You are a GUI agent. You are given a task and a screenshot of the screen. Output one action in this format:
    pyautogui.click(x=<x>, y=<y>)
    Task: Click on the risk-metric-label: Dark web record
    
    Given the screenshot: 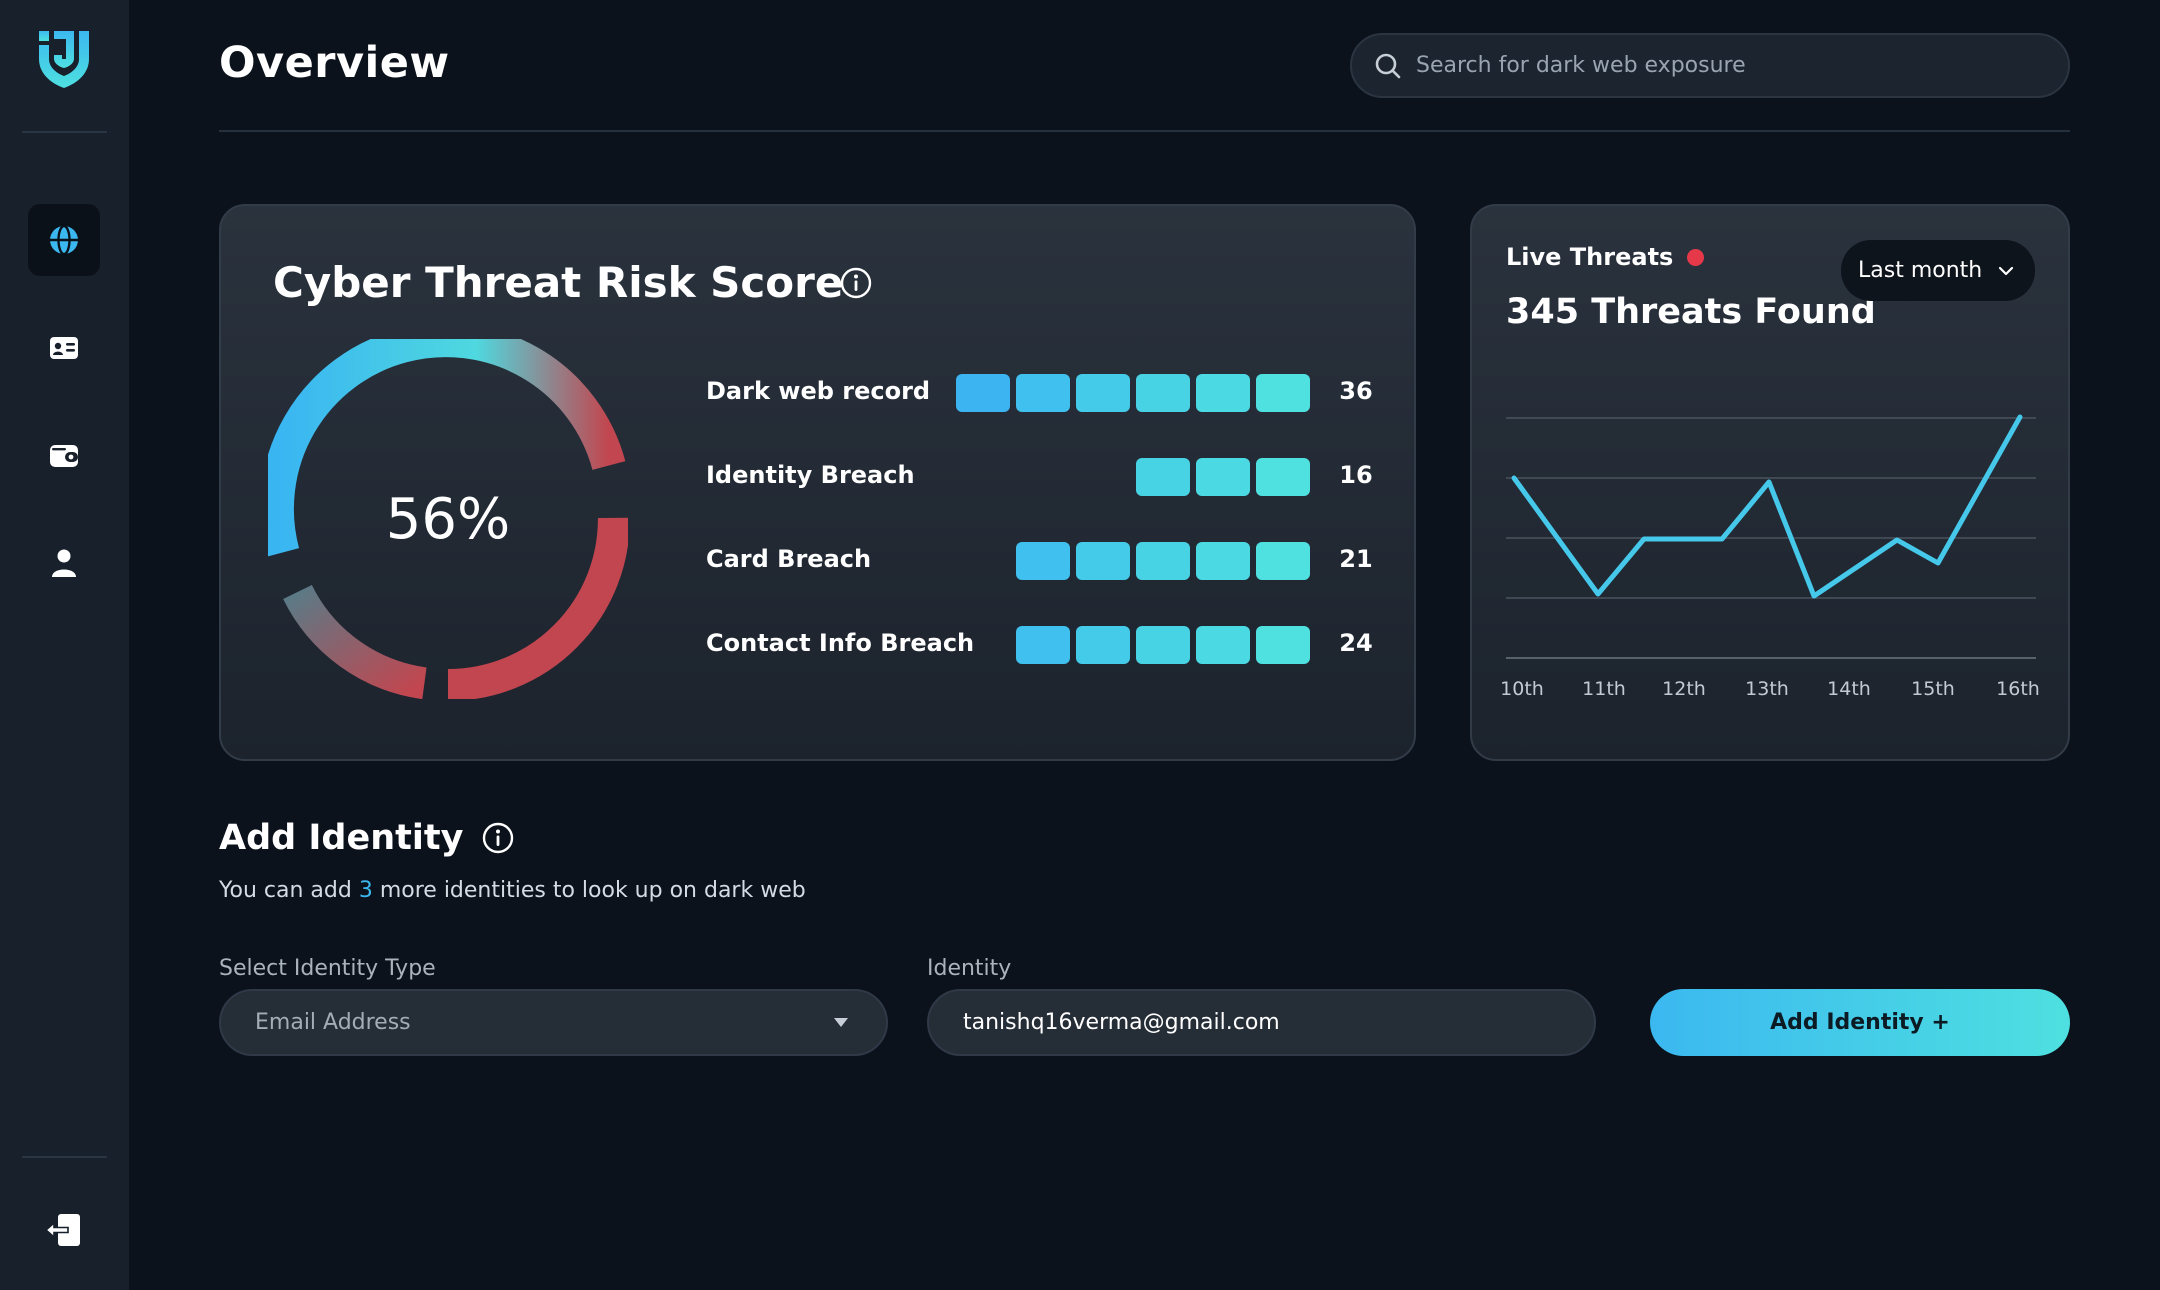 What is the action you would take?
    pyautogui.click(x=818, y=391)
    